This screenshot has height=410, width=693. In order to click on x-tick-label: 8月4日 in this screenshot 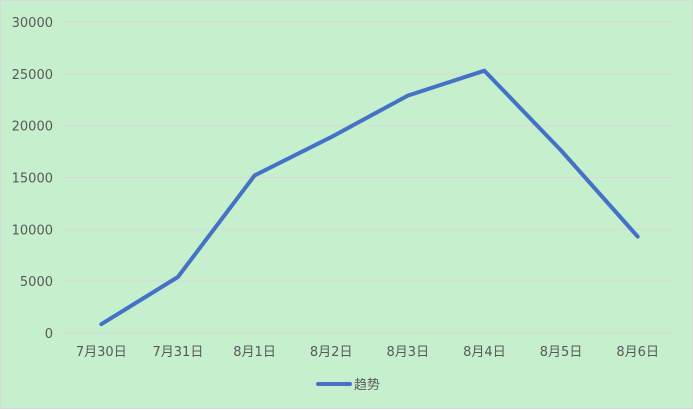, I will do `click(484, 352)`.